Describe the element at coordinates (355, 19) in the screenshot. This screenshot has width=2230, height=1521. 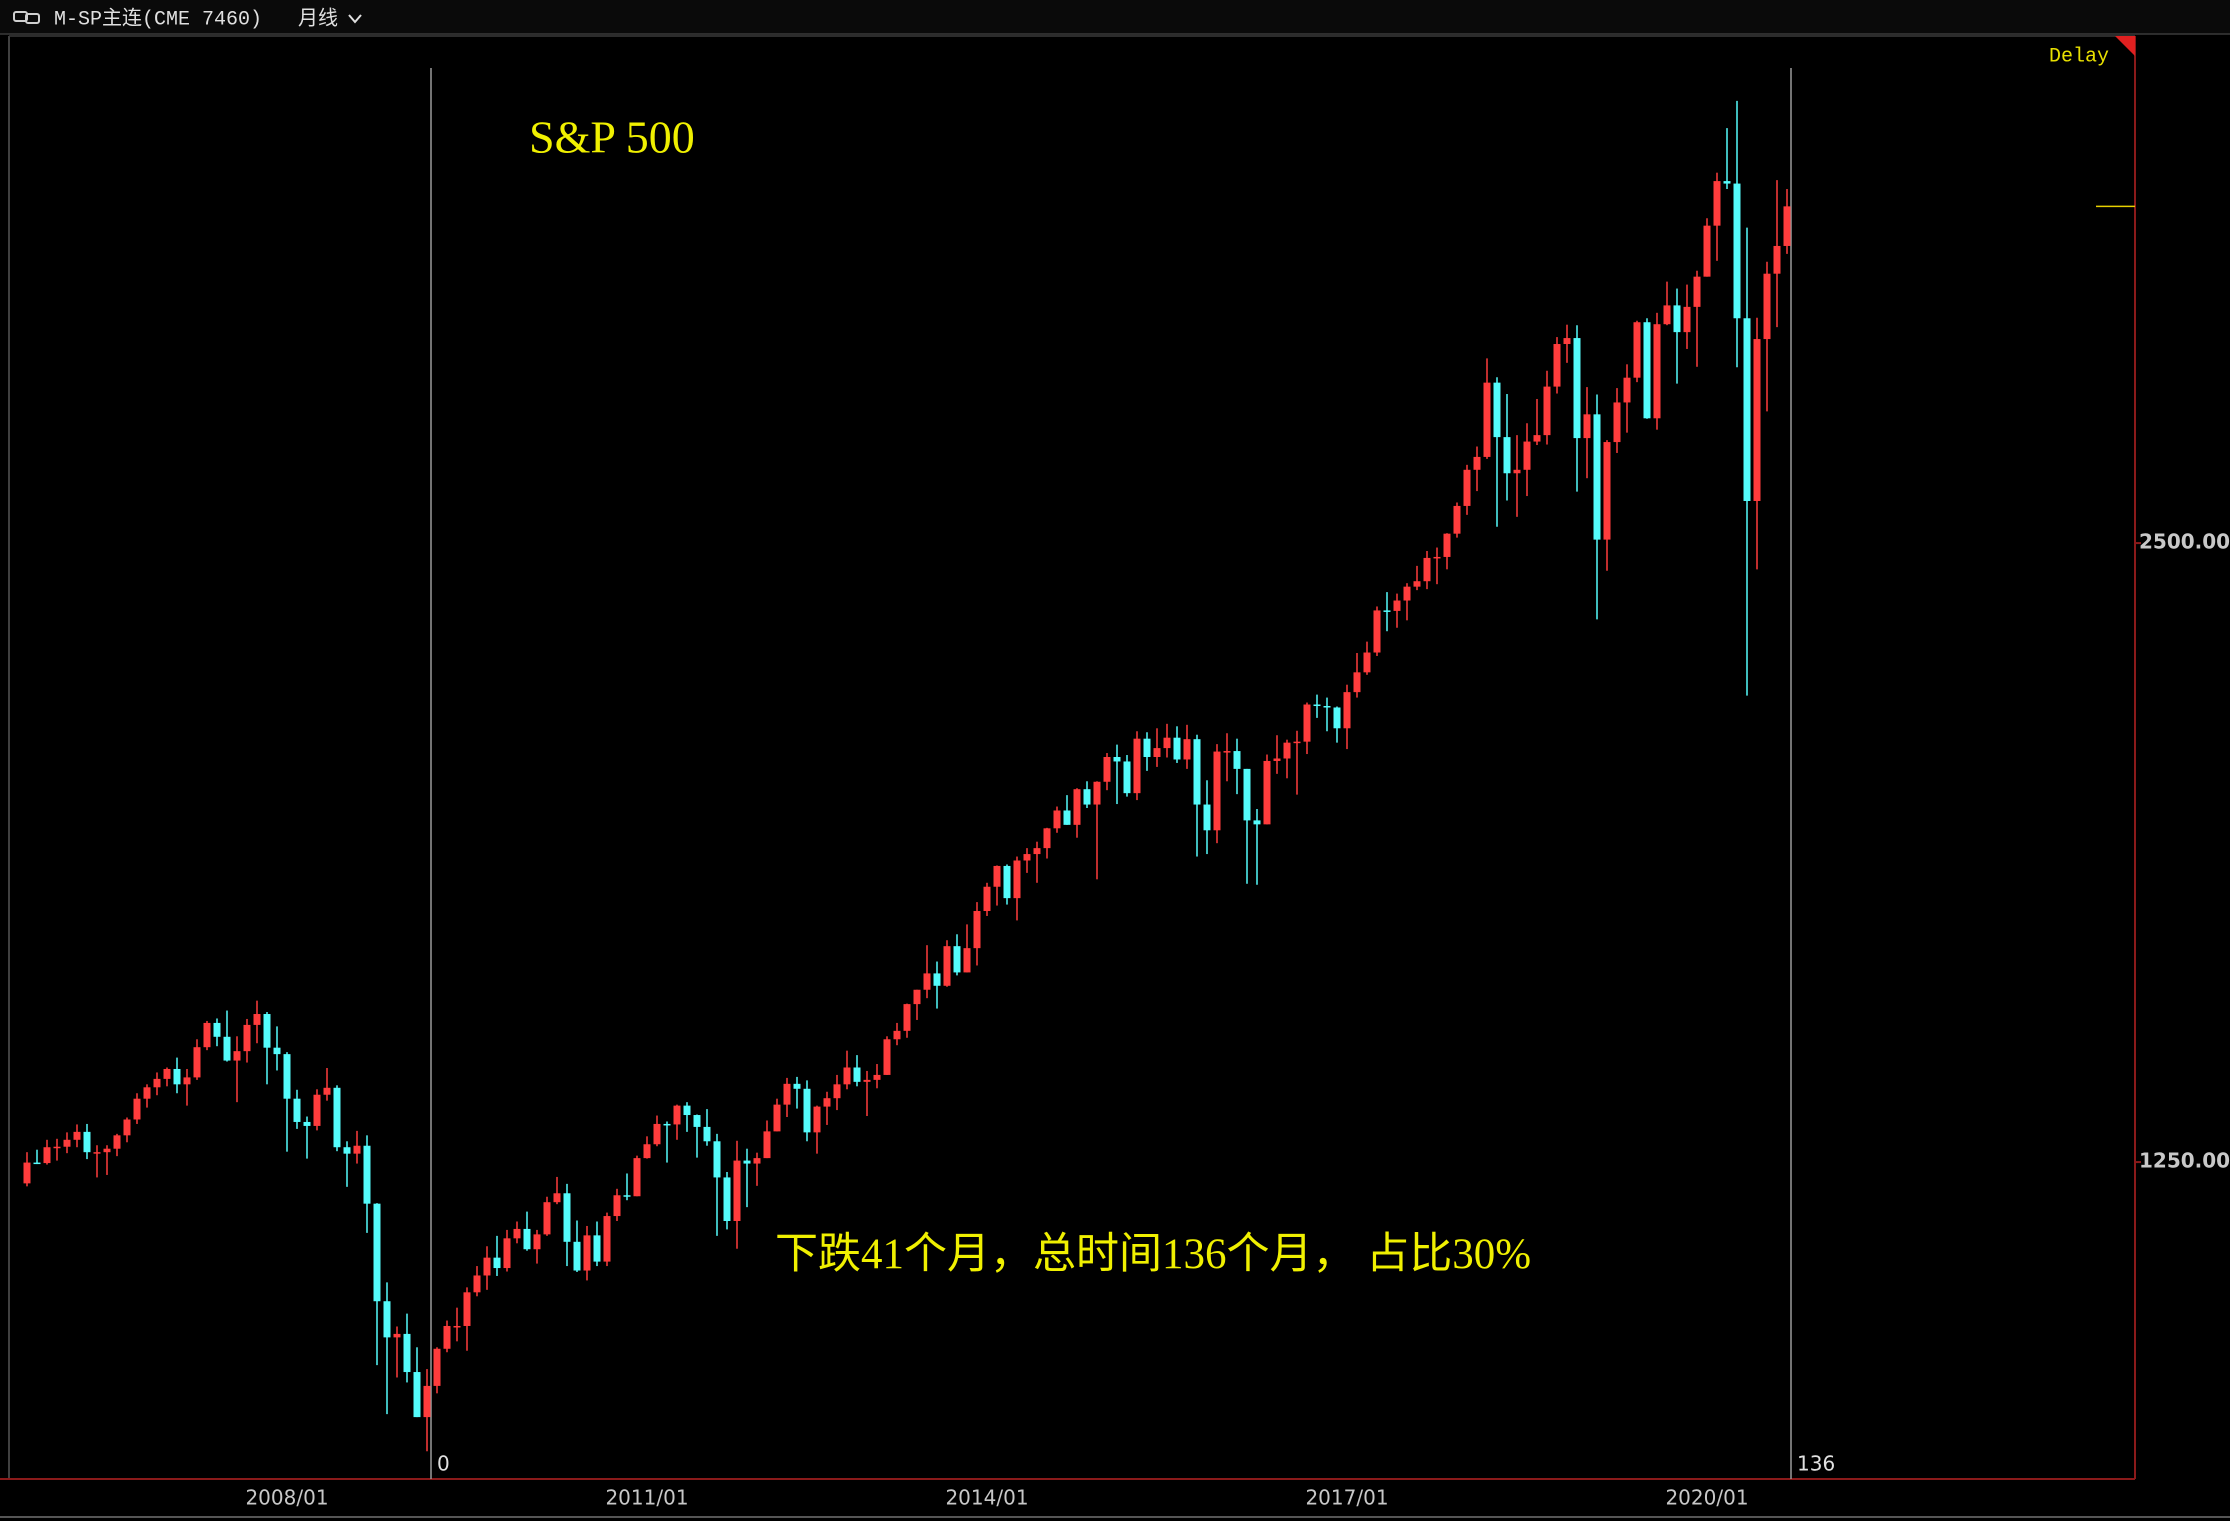
I see `period-dropdown-arrow` at that location.